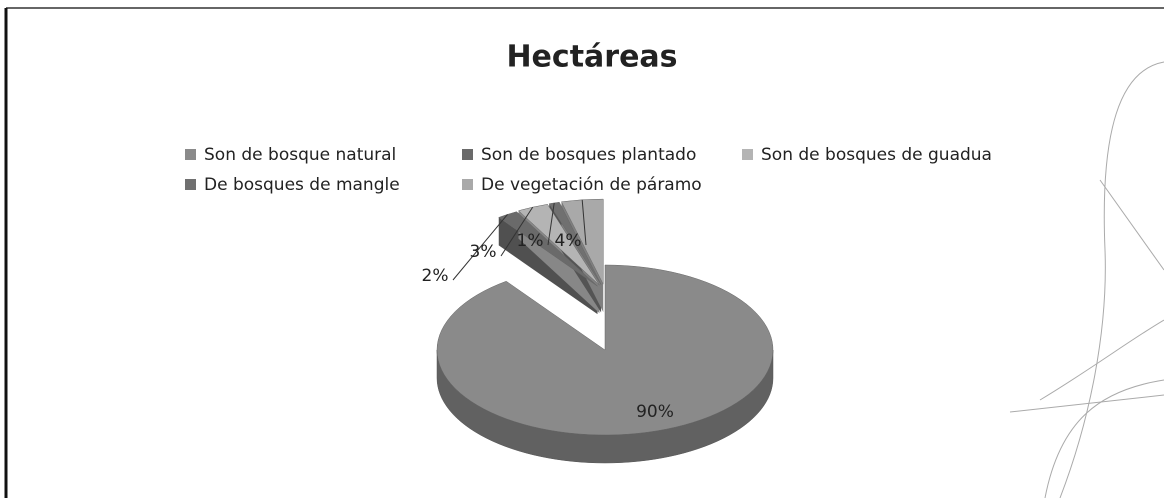  What do you see at coordinates (568, 241) in the screenshot?
I see `data-label: 4%` at bounding box center [568, 241].